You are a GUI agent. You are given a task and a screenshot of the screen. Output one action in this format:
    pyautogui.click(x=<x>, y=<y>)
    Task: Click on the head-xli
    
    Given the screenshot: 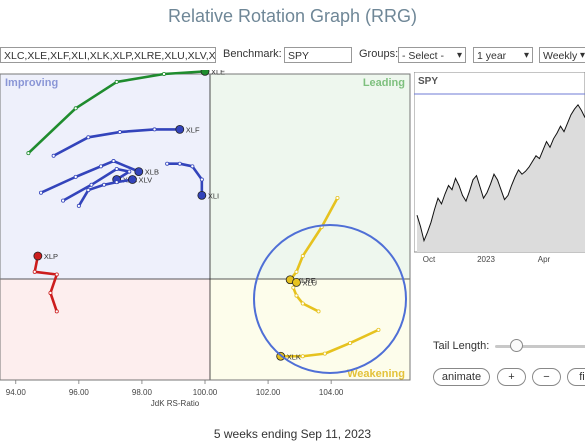 What is the action you would take?
    pyautogui.click(x=202, y=195)
    